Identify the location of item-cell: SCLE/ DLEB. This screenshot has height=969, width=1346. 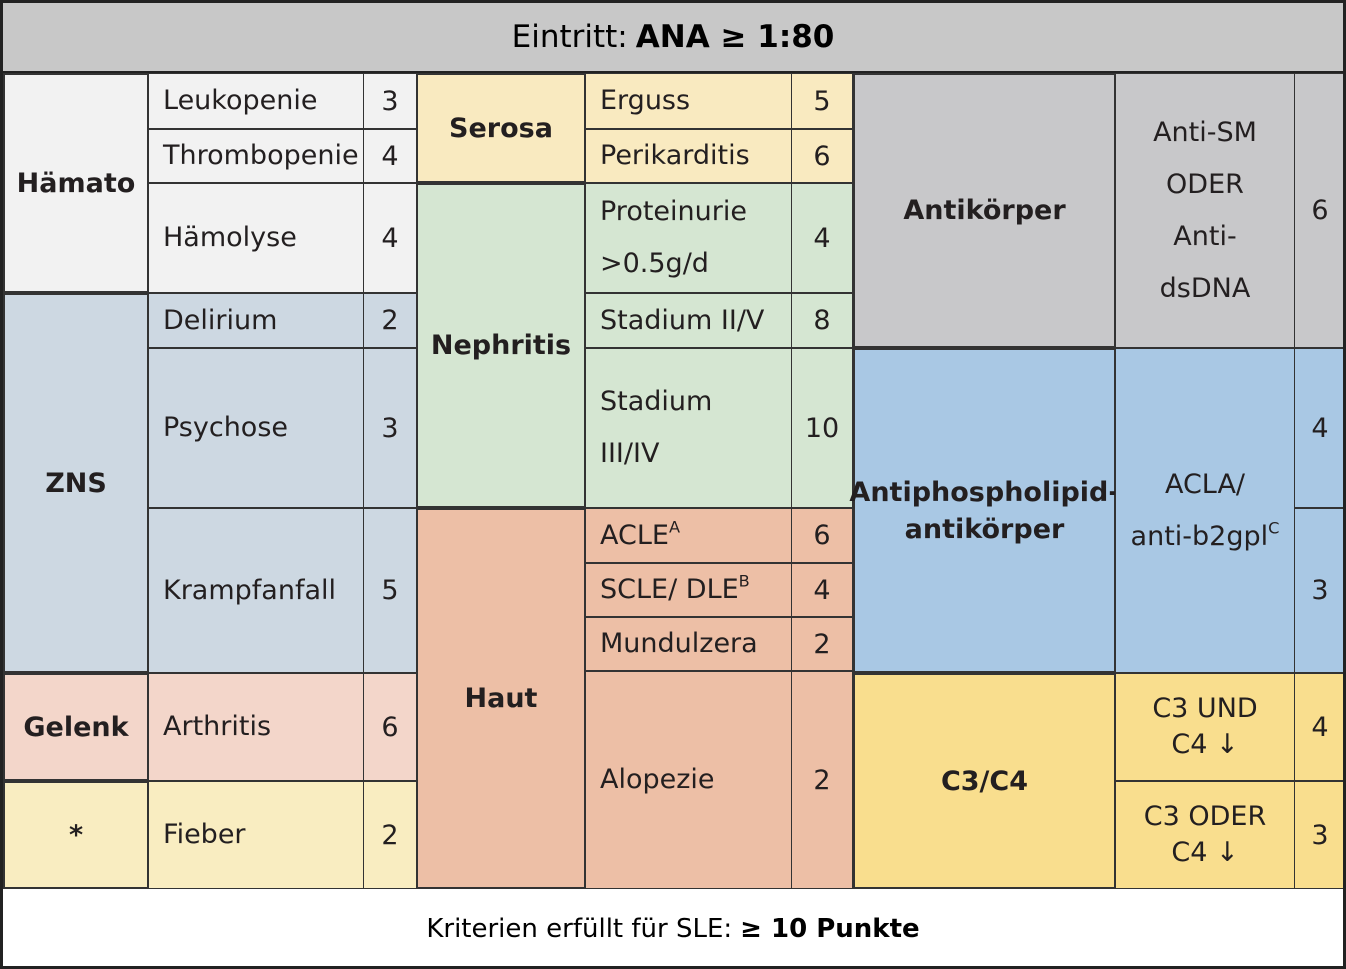
(688, 590).